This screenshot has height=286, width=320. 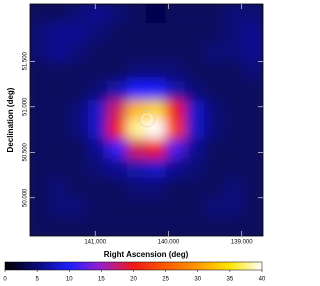 I want to click on x-tick-label: 140.000, so click(x=169, y=243).